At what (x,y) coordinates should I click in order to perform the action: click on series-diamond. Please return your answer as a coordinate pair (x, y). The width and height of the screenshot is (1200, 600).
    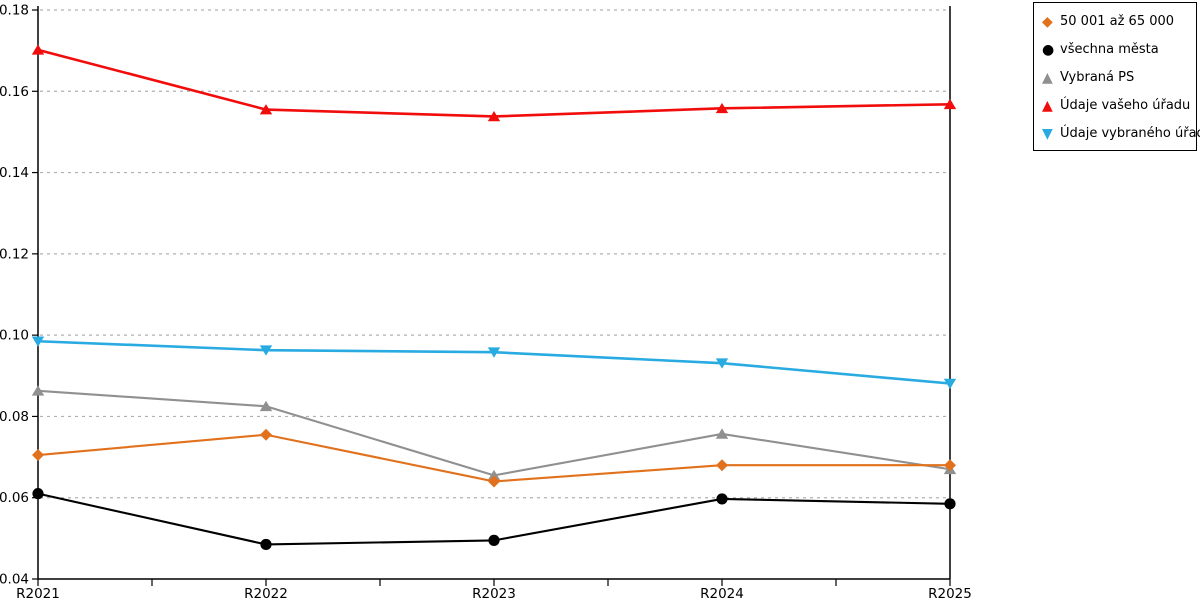
    Looking at the image, I should click on (494, 458).